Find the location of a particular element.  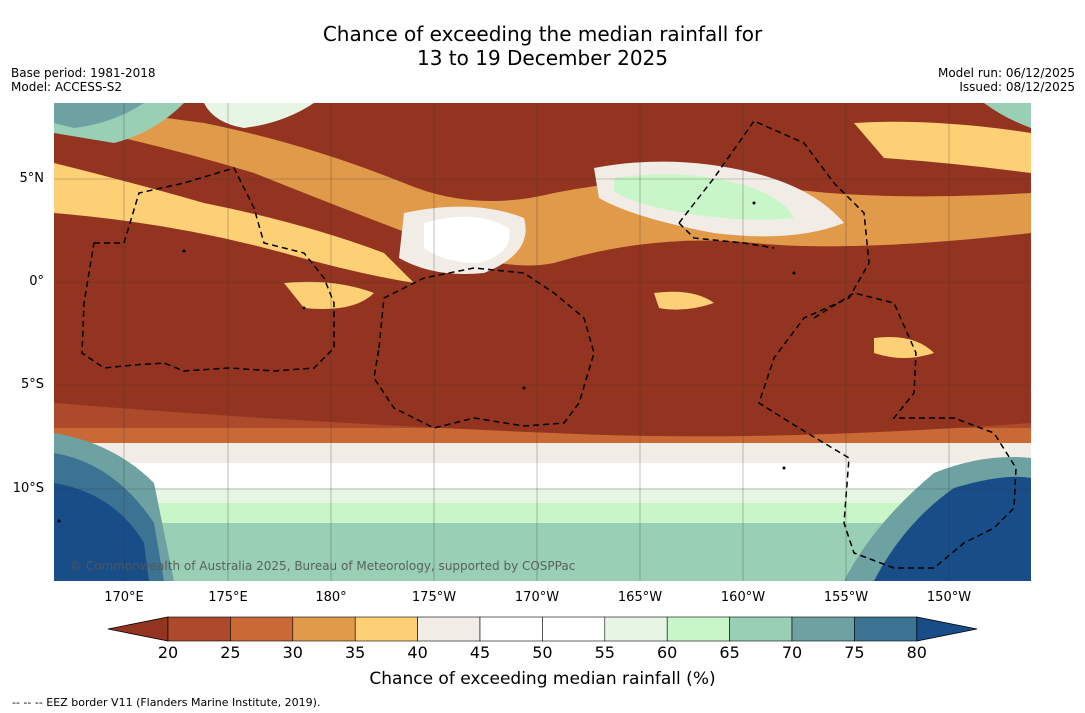

base-period: Base period: 1981-2018 is located at coordinates (83, 73).